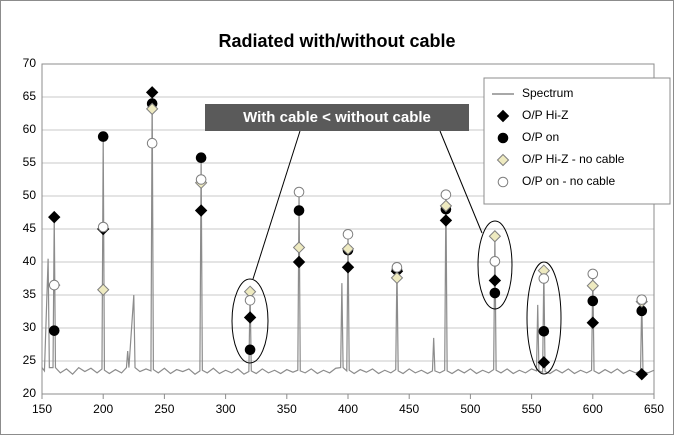  I want to click on x-tick-label: 650, so click(654, 409).